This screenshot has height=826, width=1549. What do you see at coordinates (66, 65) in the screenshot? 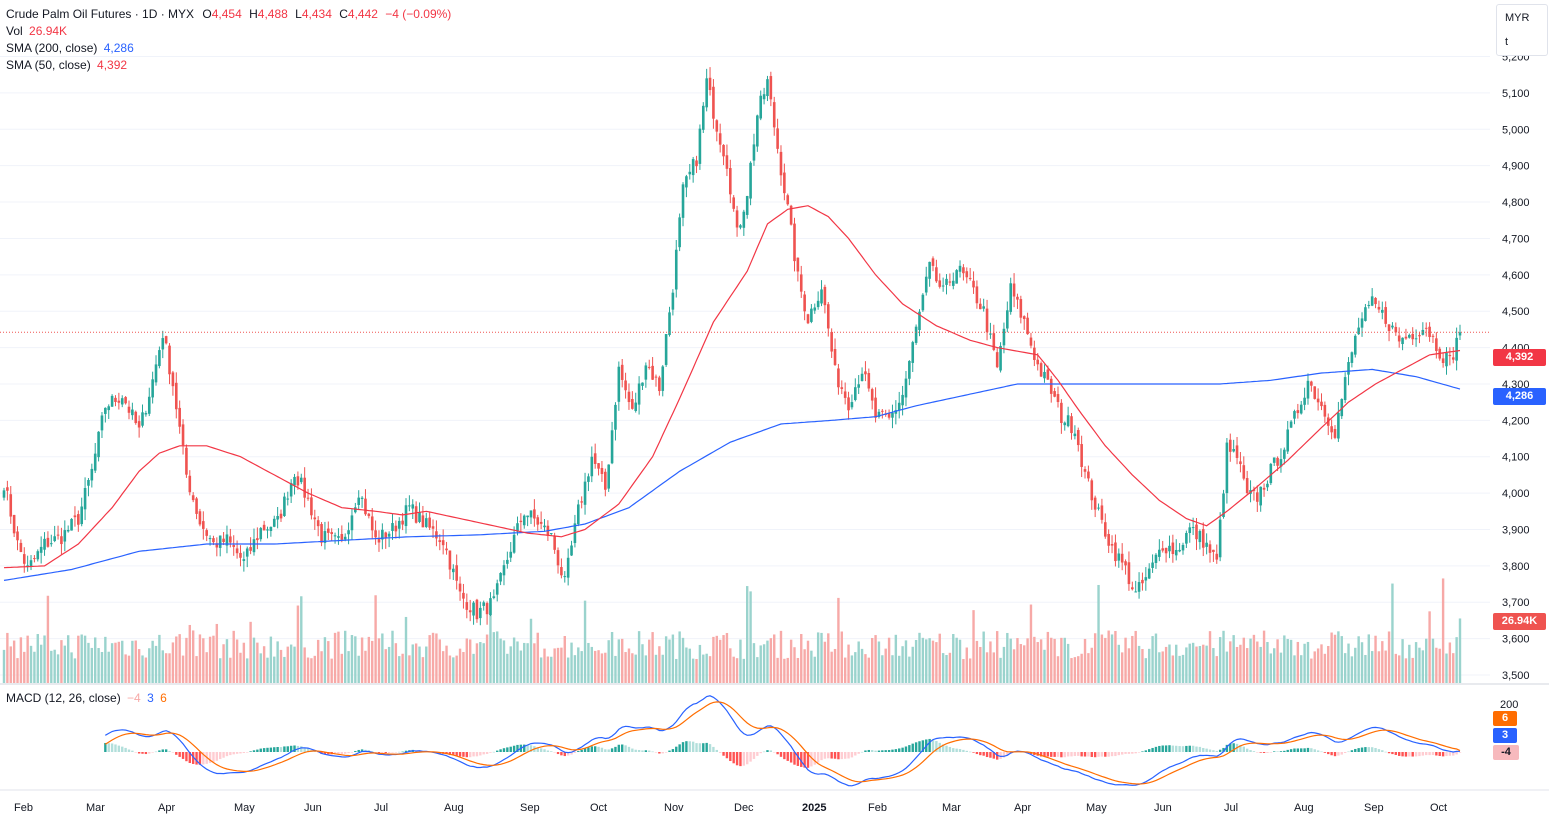
I see `sma50-legend: SMA (50, close) 4,392` at bounding box center [66, 65].